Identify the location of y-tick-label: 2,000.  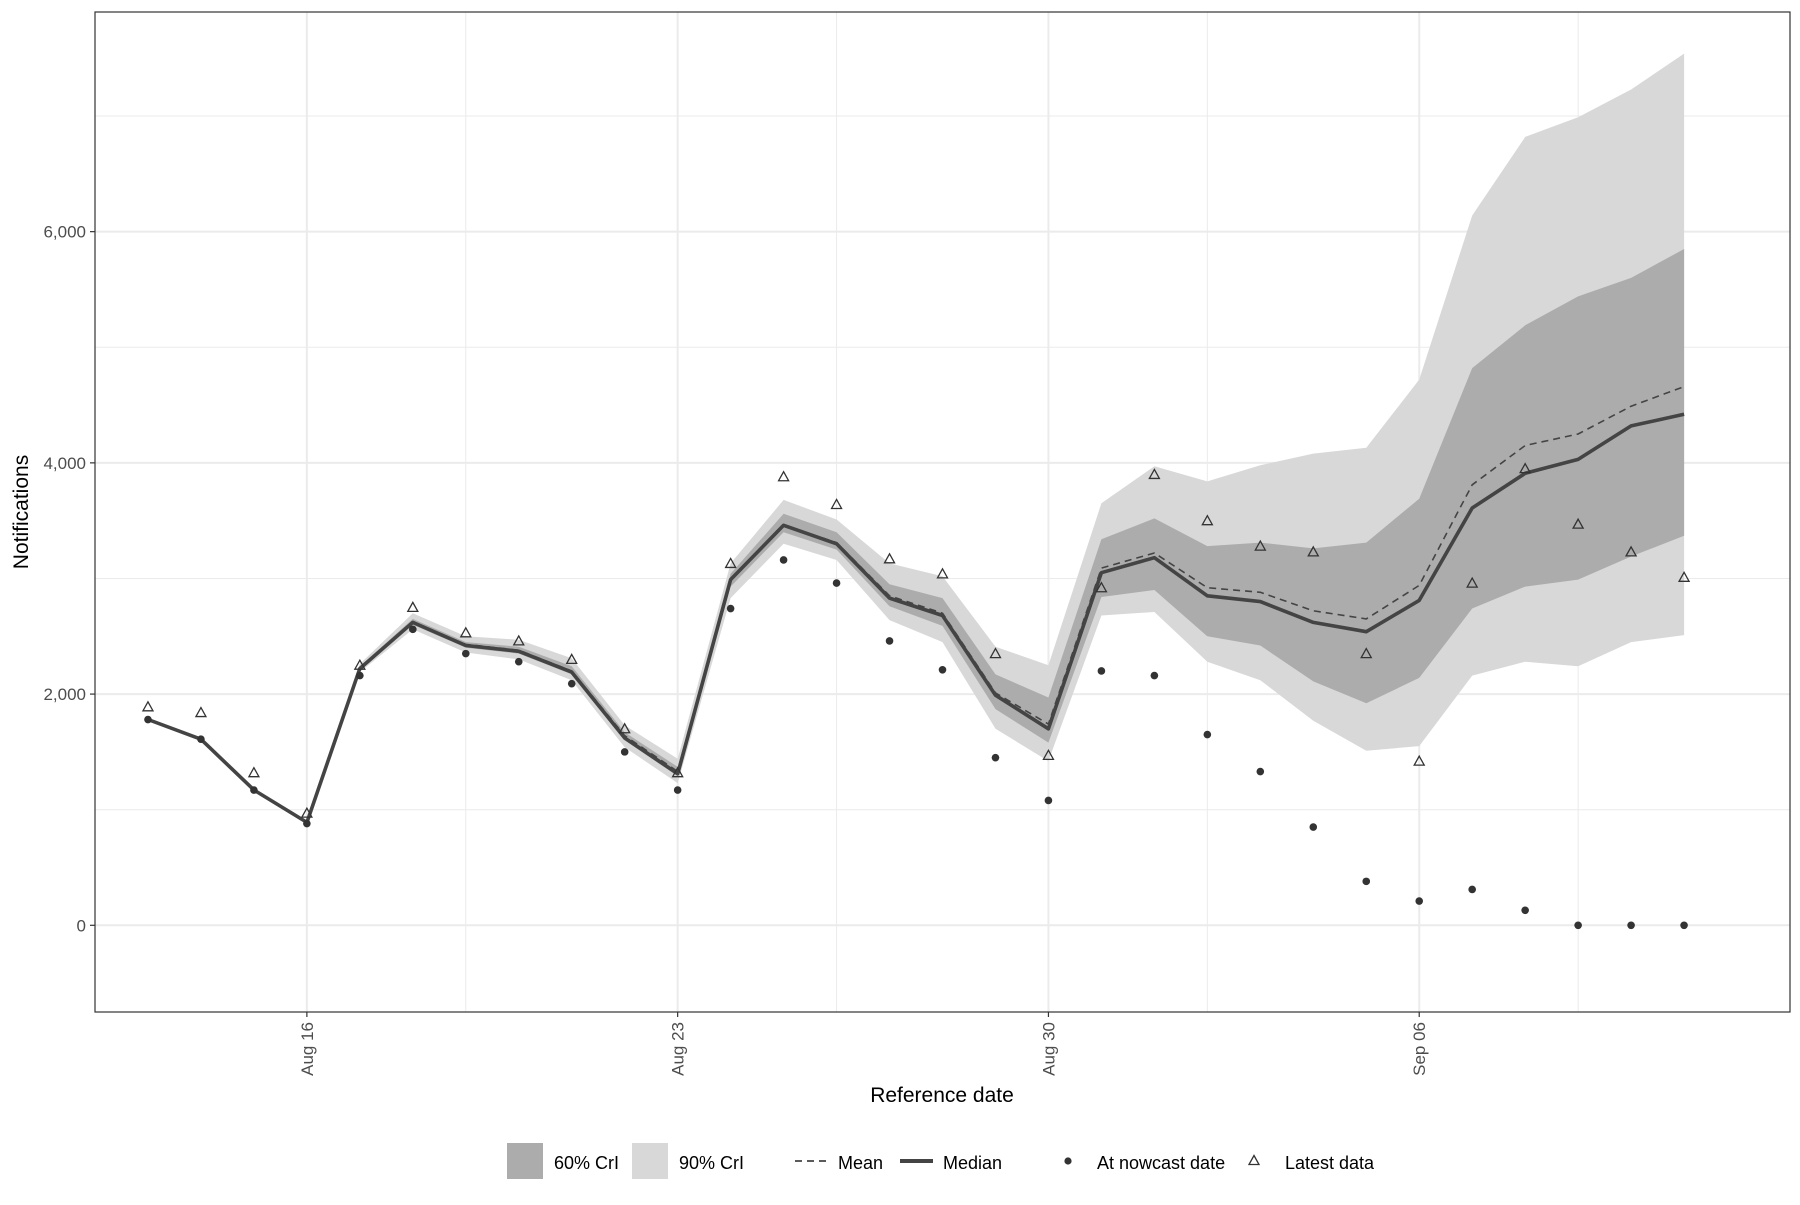
(64, 694).